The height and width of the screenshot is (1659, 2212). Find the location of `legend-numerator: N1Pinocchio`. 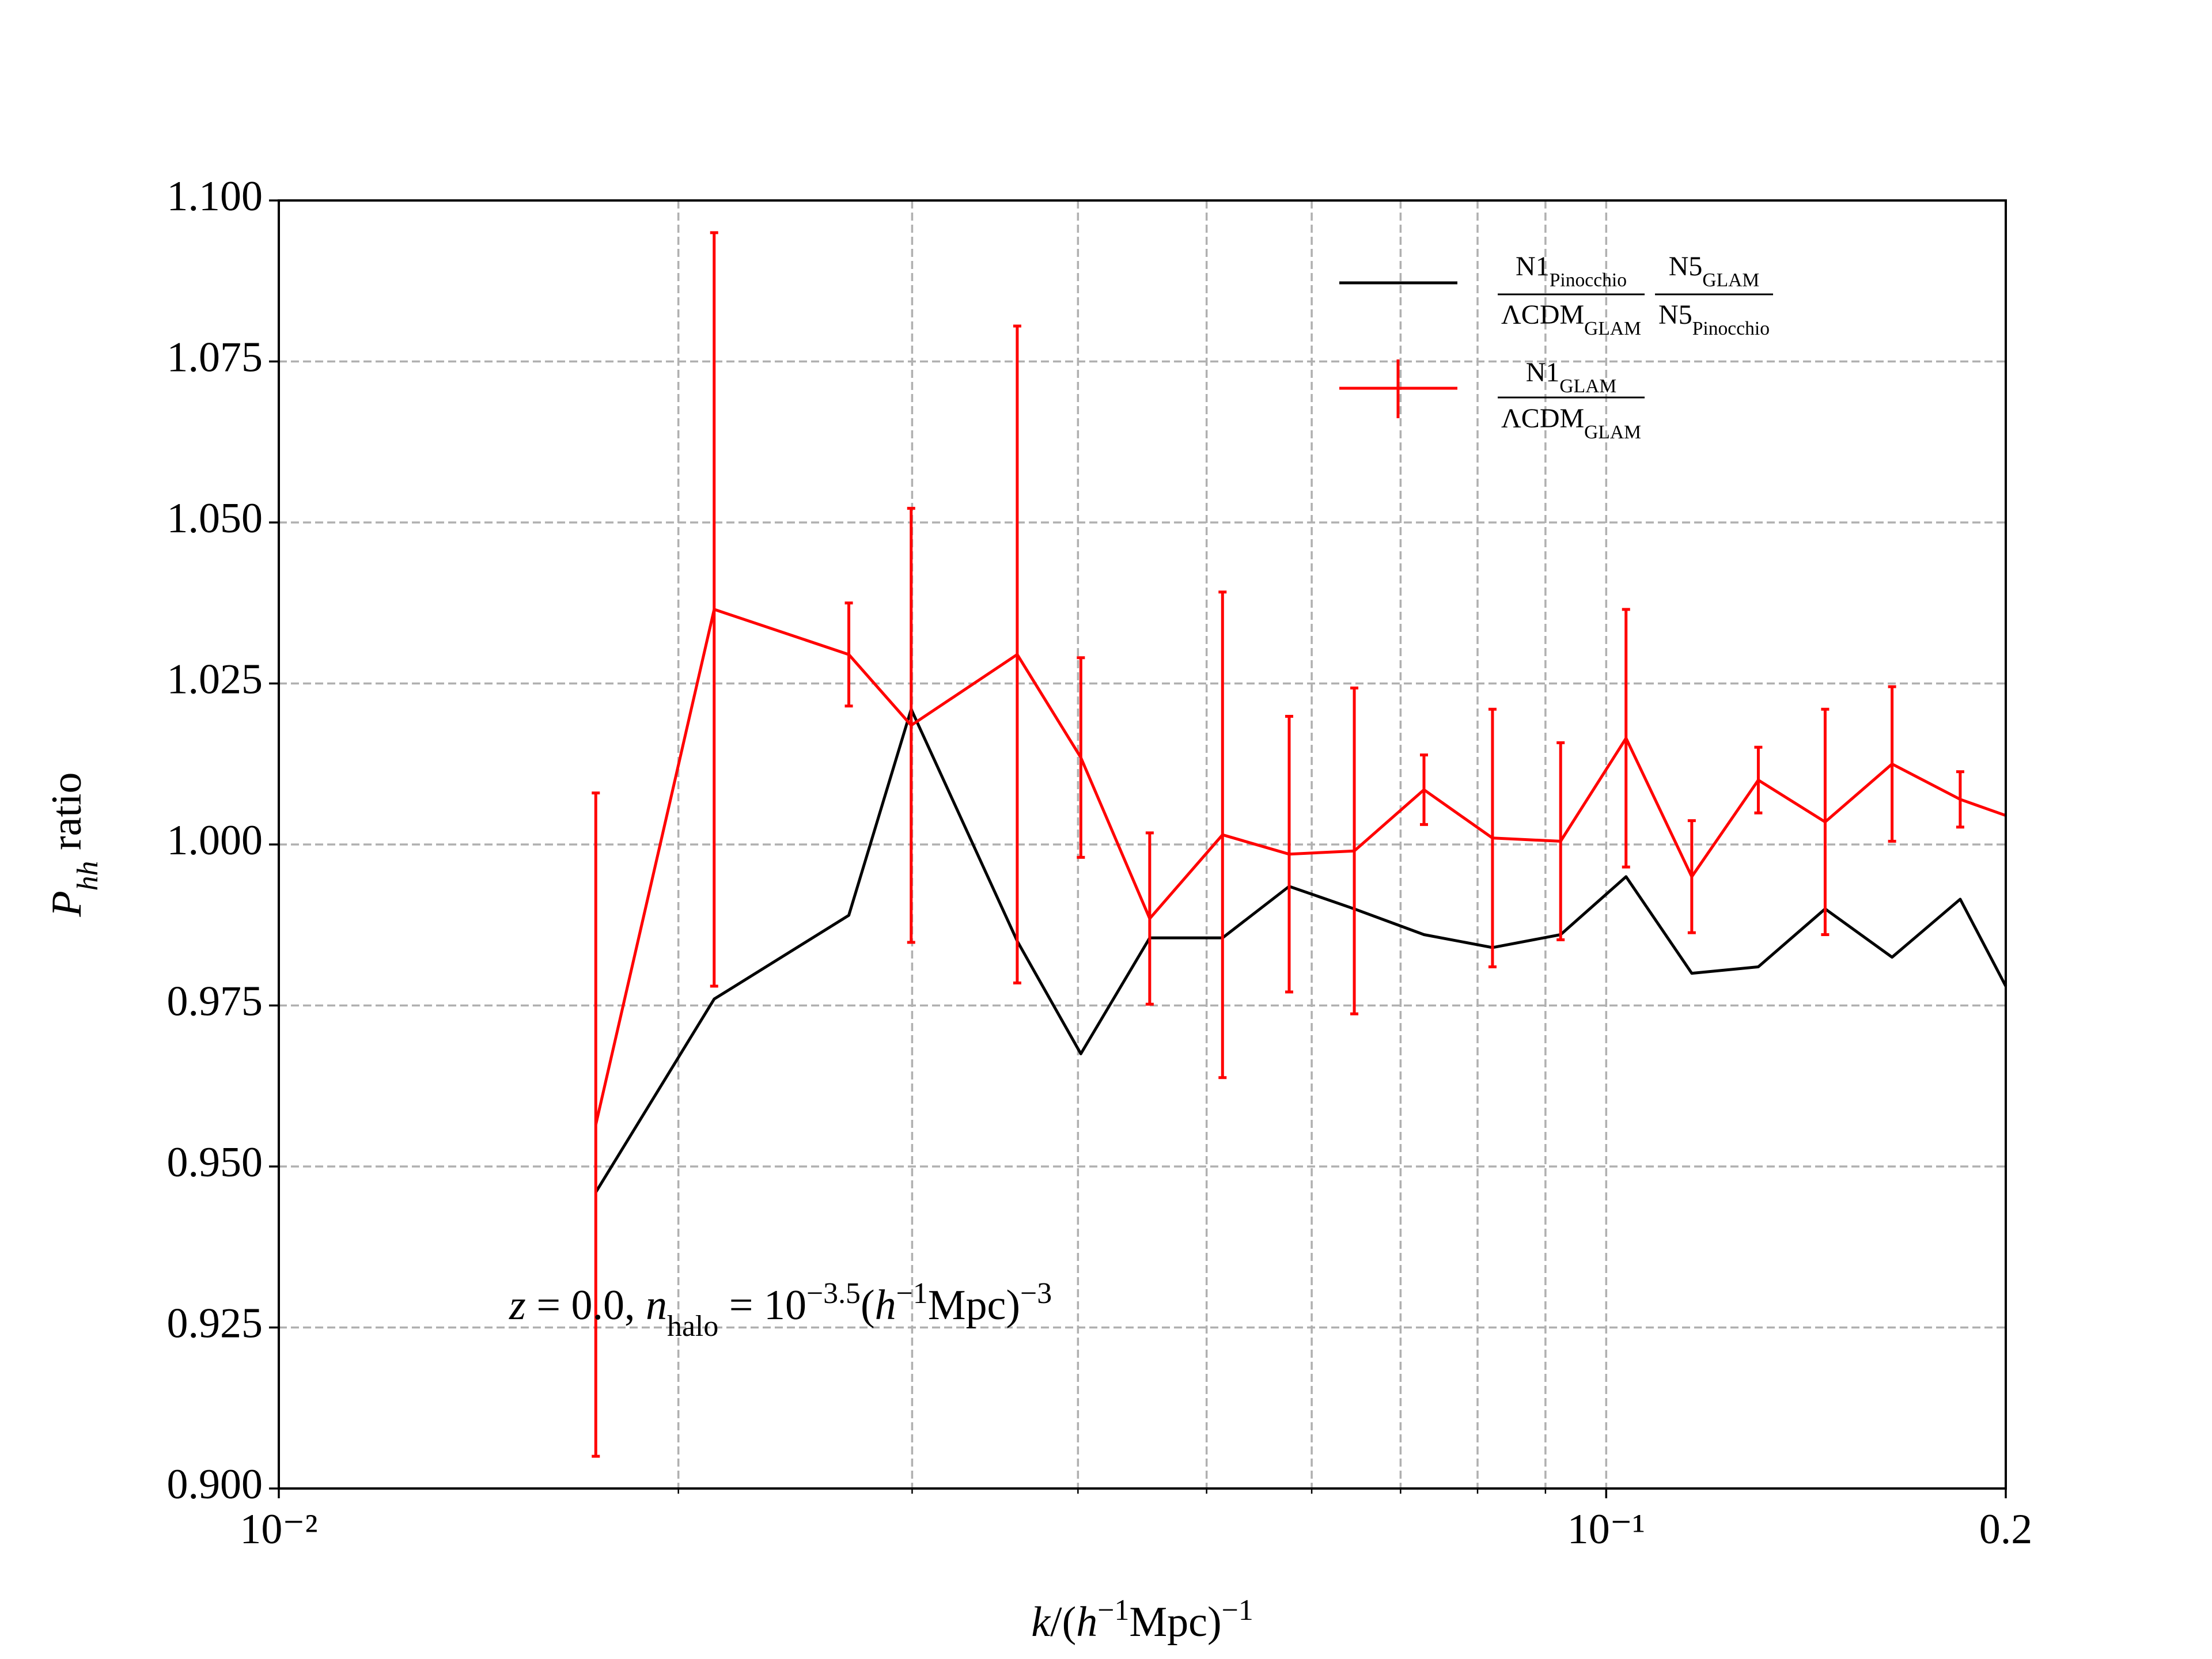

legend-numerator: N1Pinocchio is located at coordinates (1571, 271).